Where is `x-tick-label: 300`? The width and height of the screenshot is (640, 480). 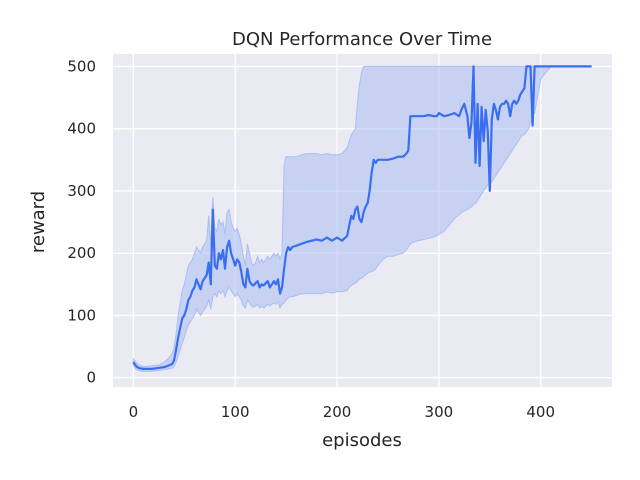 x-tick-label: 300 is located at coordinates (439, 412).